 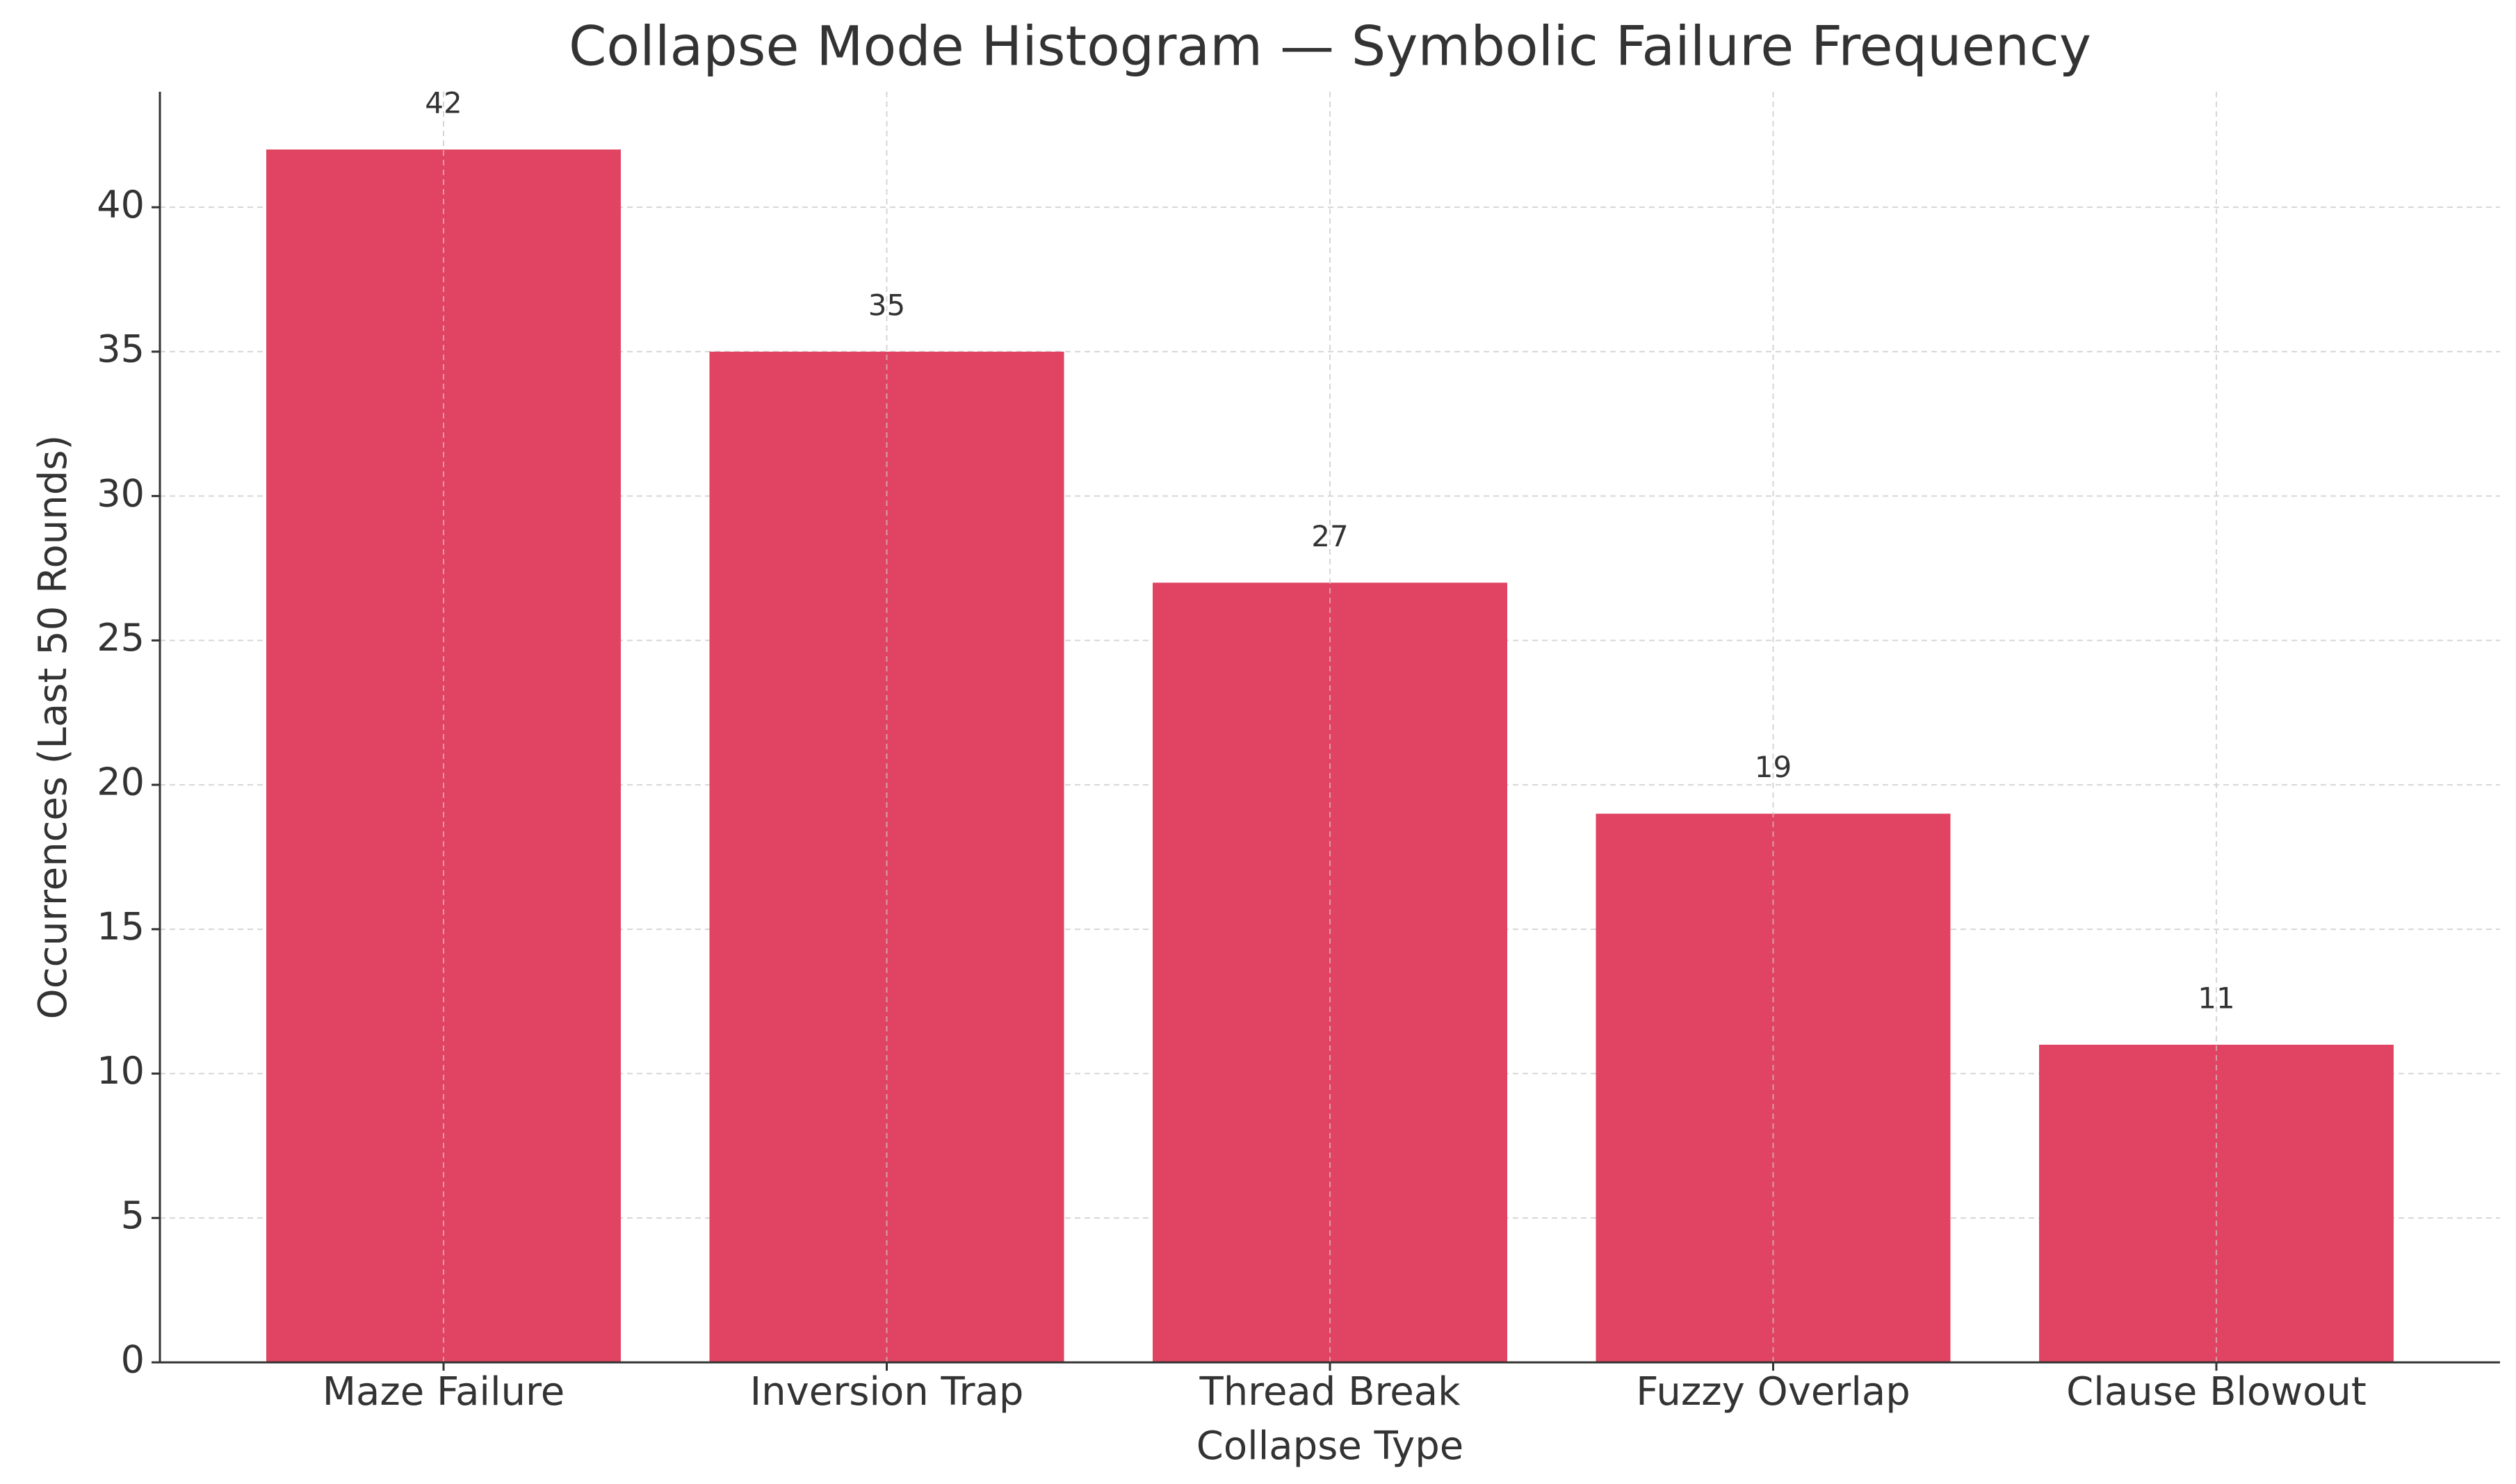 I want to click on y-tick-label: 40, so click(x=121, y=205).